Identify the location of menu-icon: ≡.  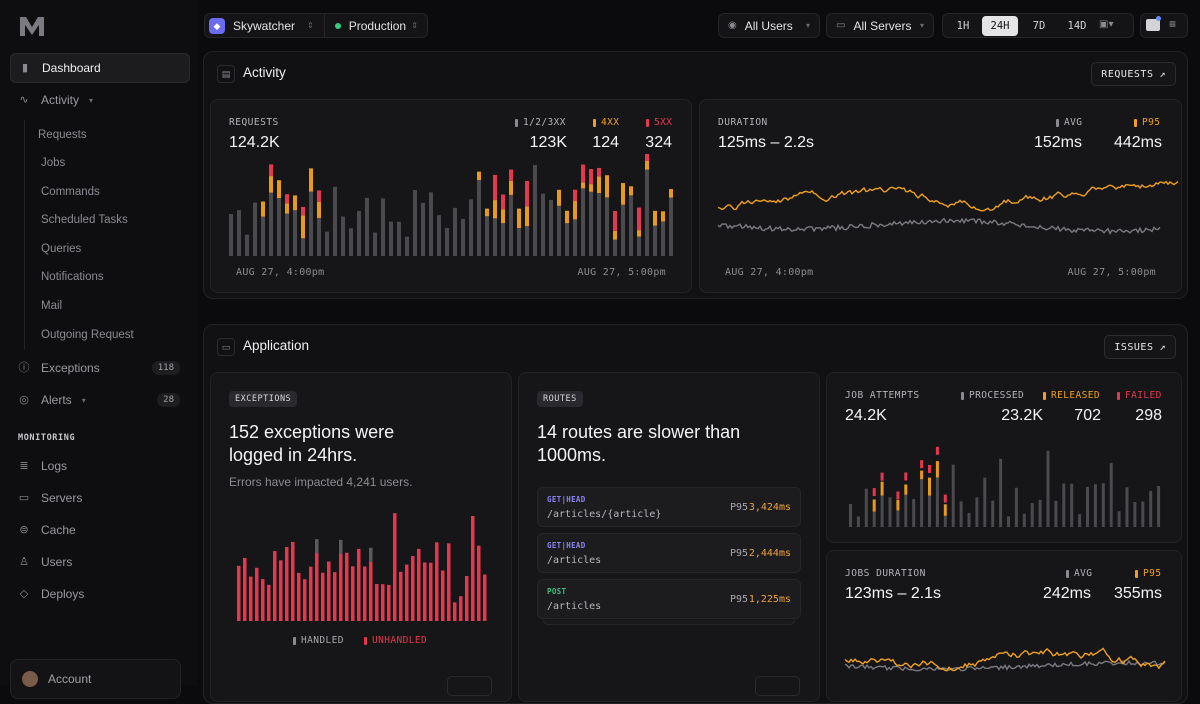
(1173, 24).